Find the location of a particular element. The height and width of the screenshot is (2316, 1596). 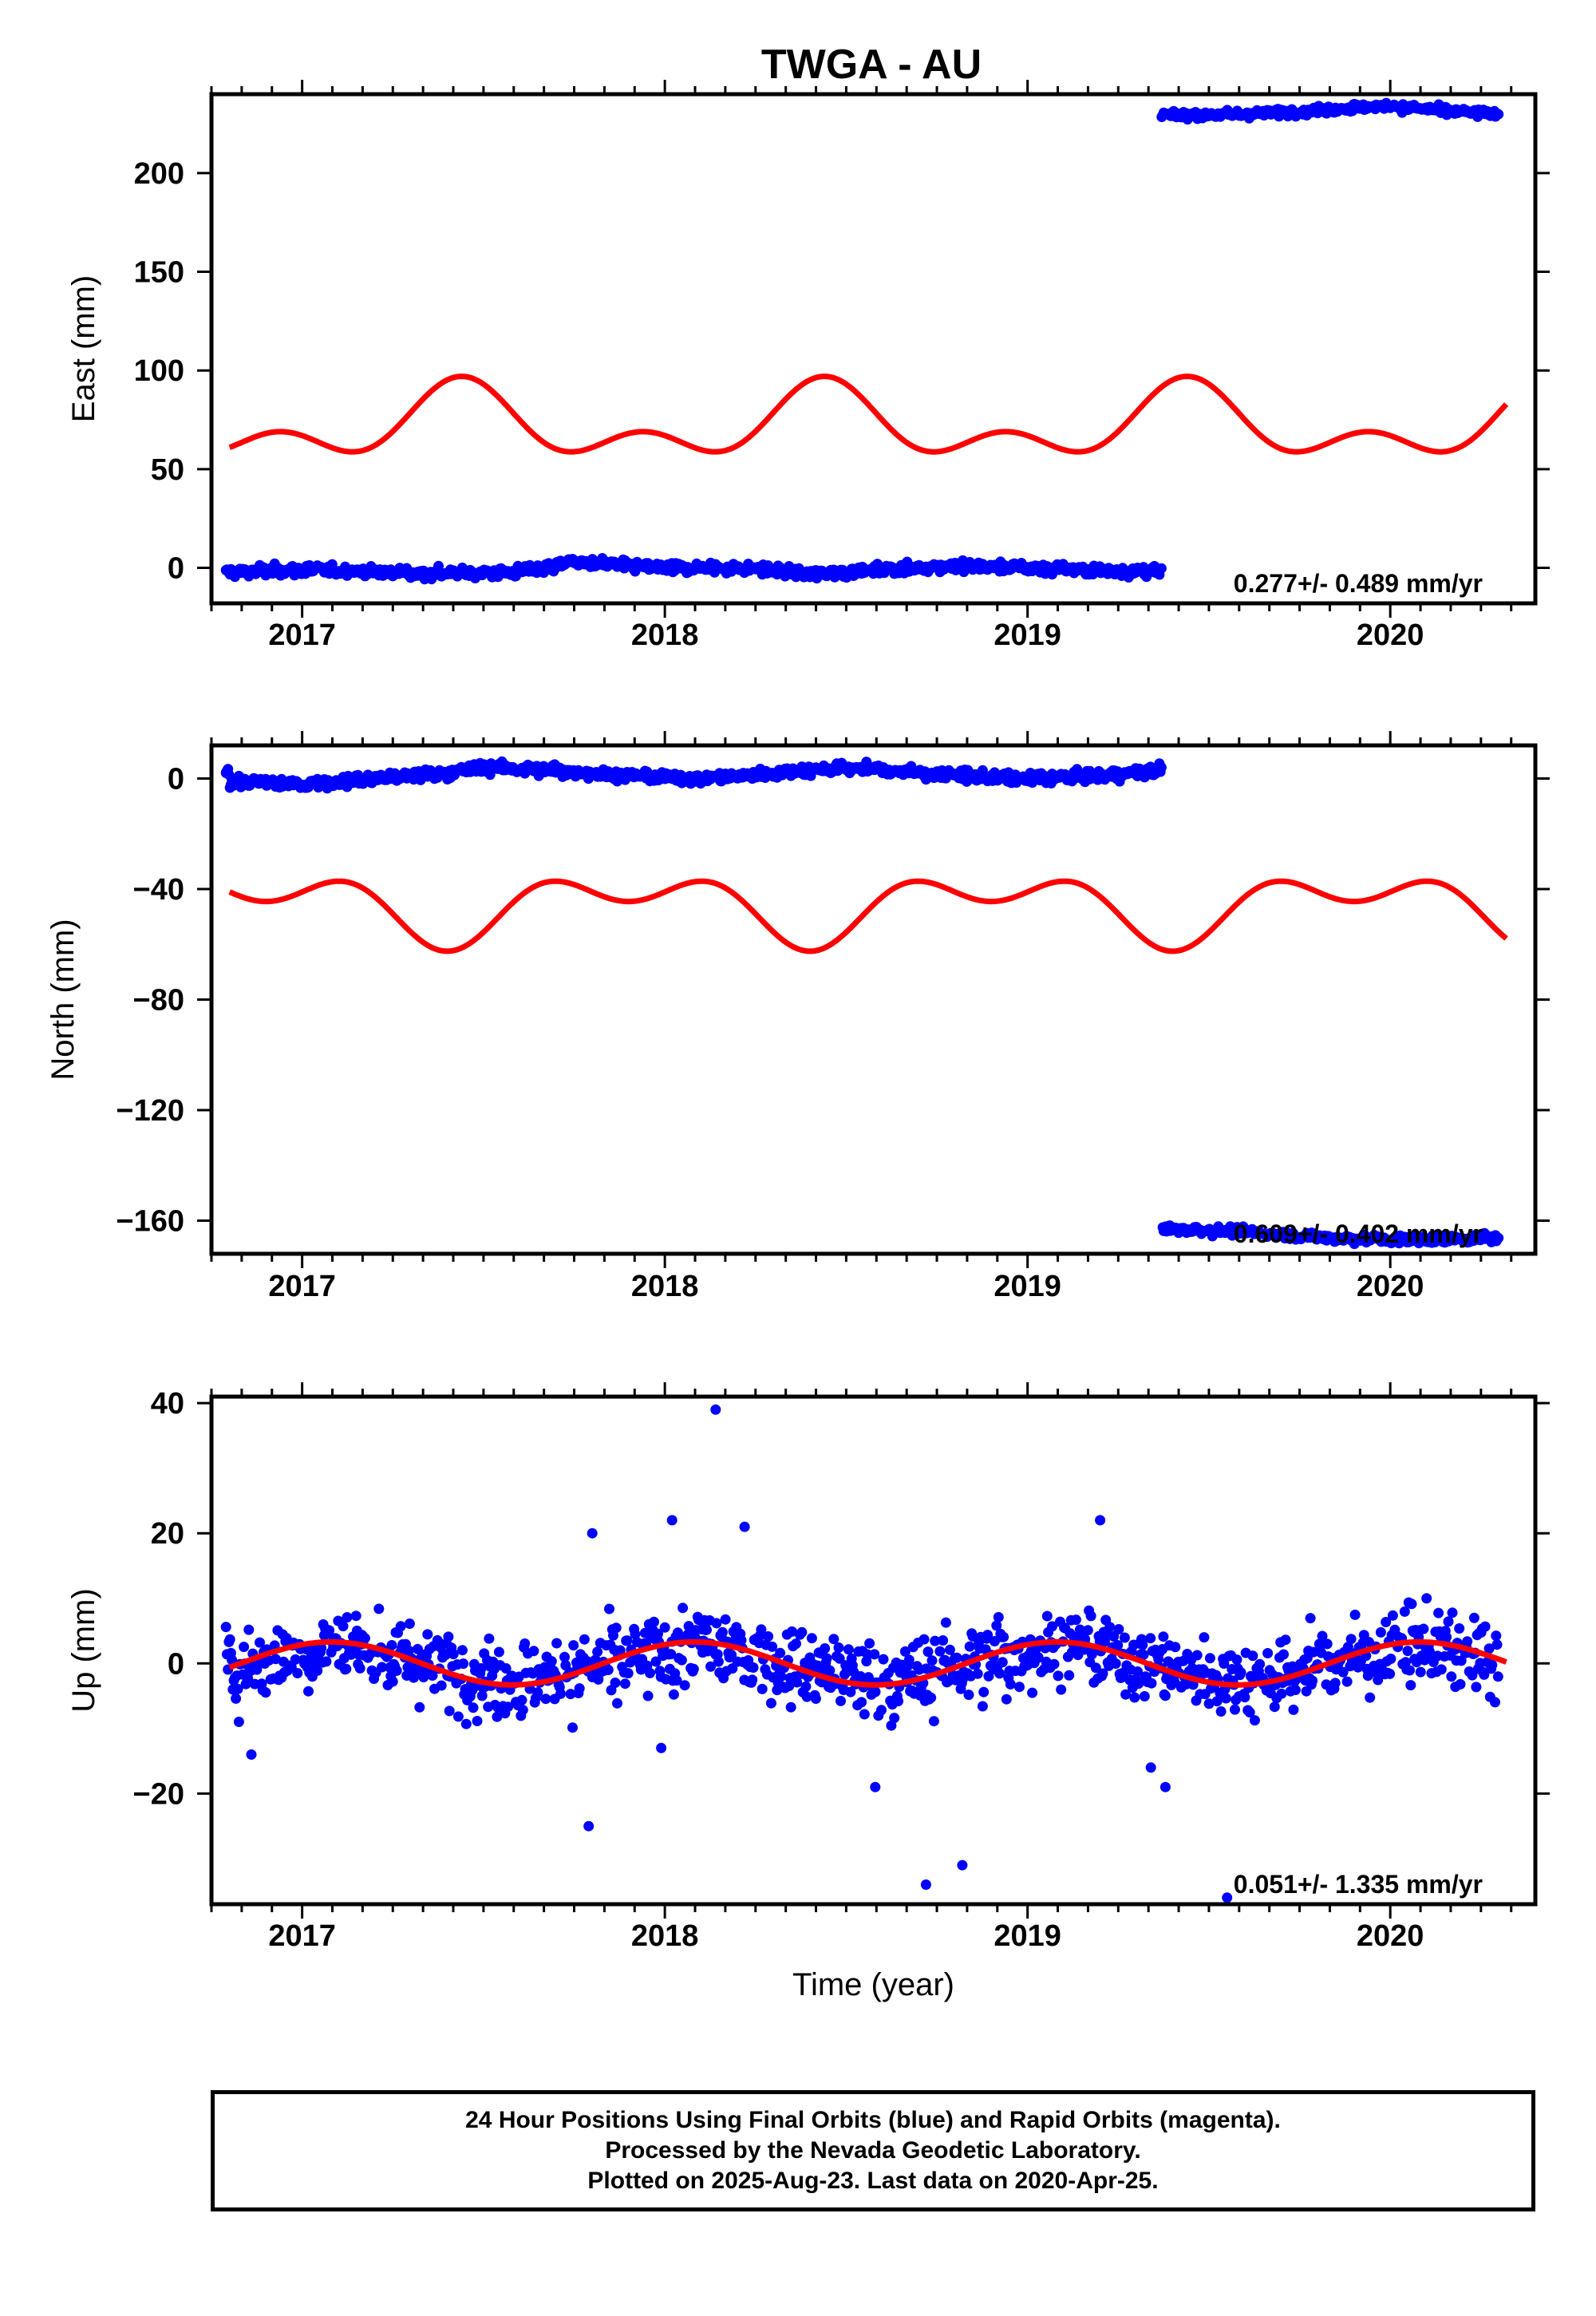

x-tick-label: 2020 is located at coordinates (1390, 1936).